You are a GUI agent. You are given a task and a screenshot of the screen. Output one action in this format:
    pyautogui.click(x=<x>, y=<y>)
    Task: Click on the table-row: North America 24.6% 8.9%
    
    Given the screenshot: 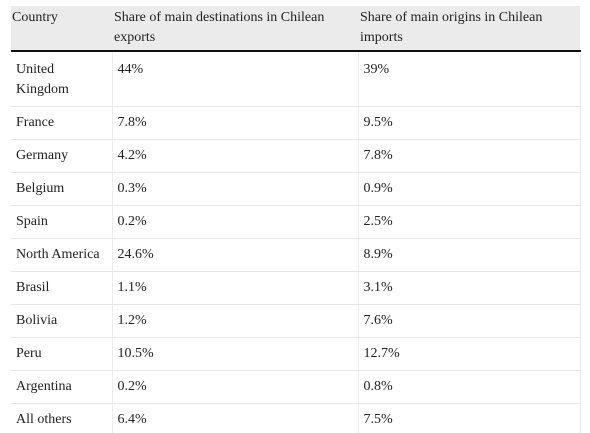 What is the action you would take?
    pyautogui.click(x=296, y=255)
    